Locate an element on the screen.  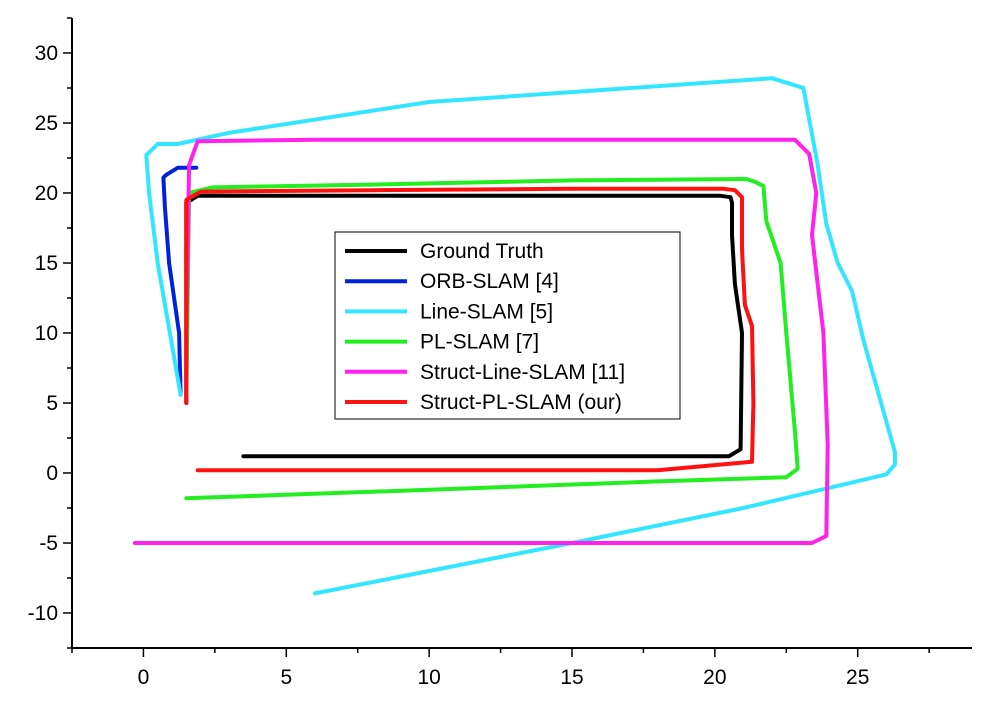
x-tick-label: 0 is located at coordinates (144, 677).